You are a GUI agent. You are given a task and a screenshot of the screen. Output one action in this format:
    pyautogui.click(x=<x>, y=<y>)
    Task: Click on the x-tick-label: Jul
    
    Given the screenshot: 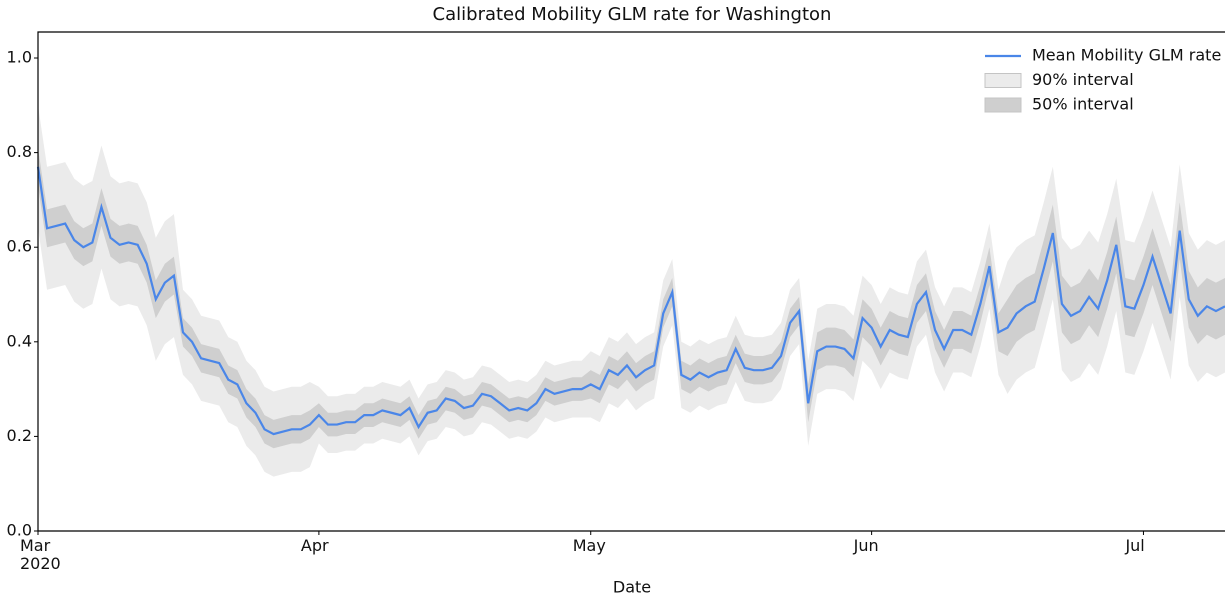 What is the action you would take?
    pyautogui.click(x=1135, y=545)
    